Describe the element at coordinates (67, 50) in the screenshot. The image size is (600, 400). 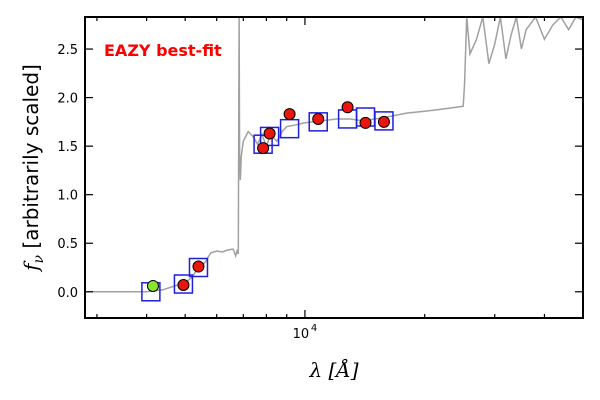
I see `y-tick-label: 2.5` at that location.